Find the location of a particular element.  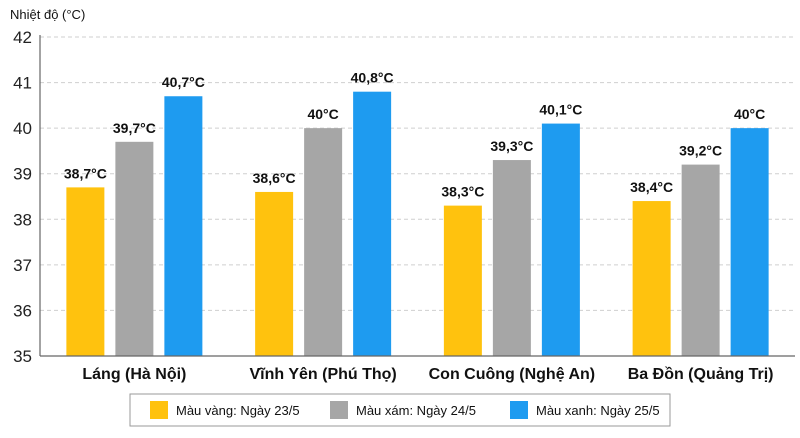

legend-frame is located at coordinates (400, 410).